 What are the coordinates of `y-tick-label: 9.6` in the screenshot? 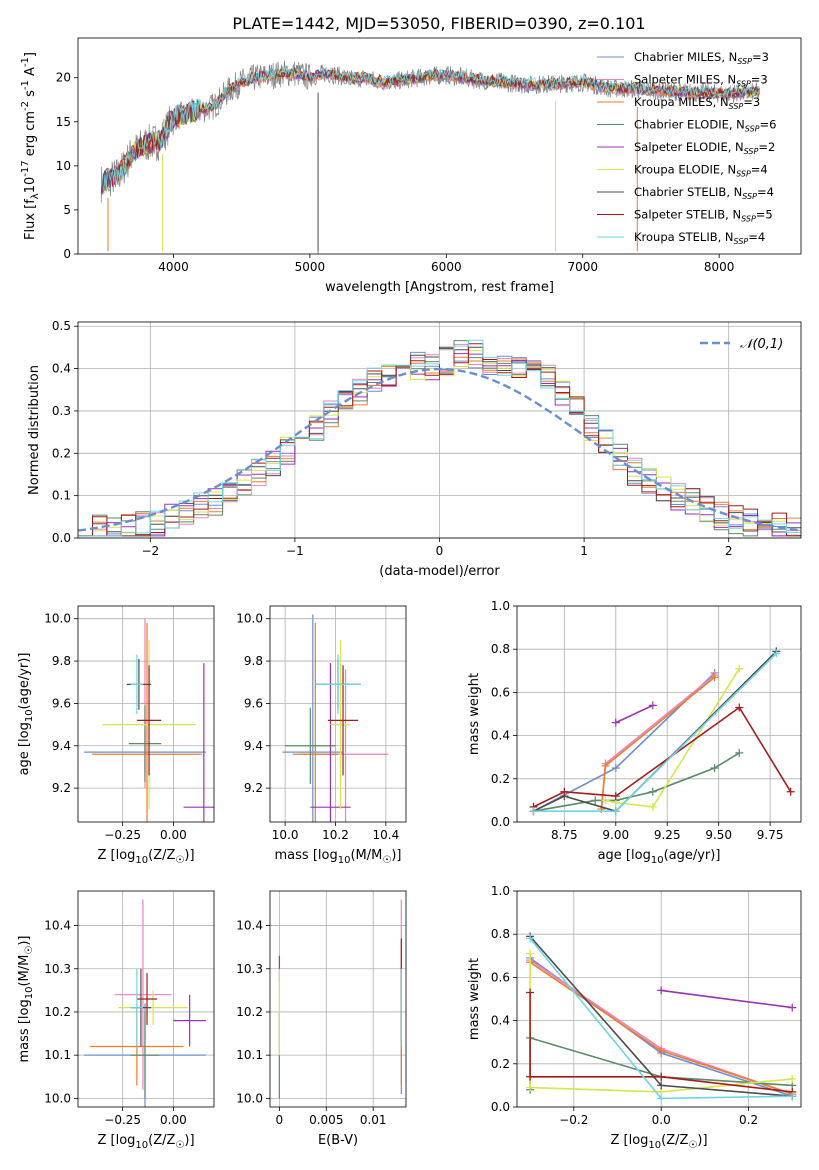 It's located at (61, 703).